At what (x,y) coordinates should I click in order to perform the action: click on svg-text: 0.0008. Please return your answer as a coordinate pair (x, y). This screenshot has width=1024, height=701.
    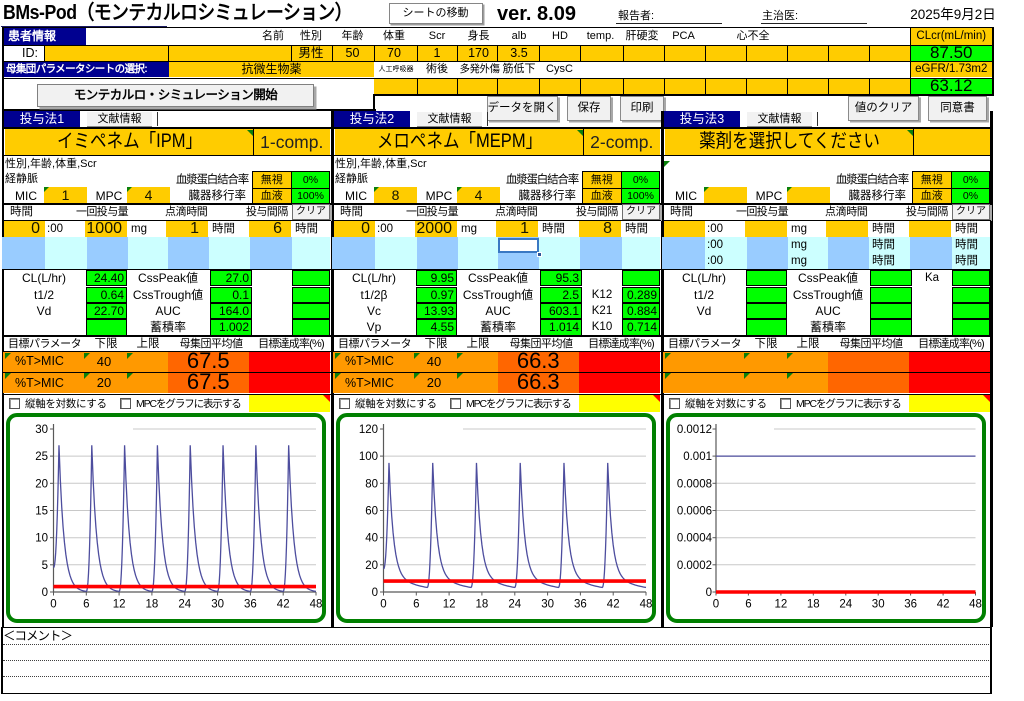
    Looking at the image, I should click on (694, 484).